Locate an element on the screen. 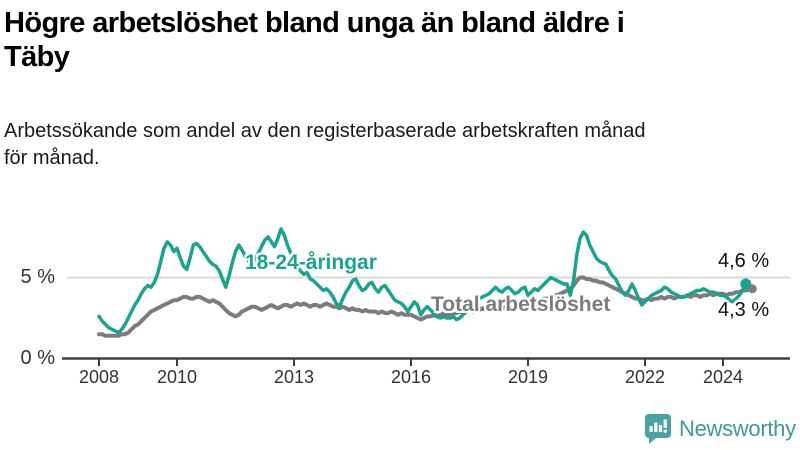  x-tick-label-2024: 2024 is located at coordinates (723, 377).